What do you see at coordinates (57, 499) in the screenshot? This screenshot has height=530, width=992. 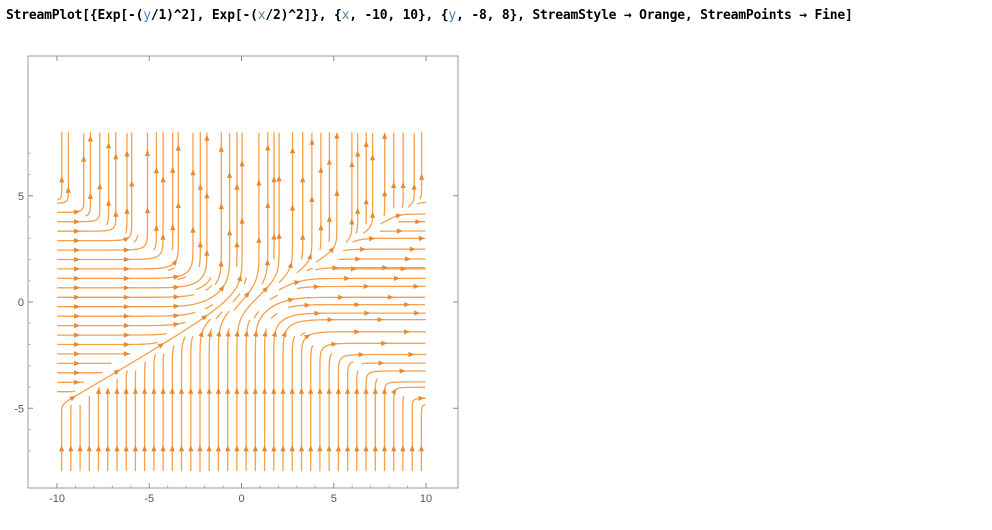 I see `x-tick-label: -10` at bounding box center [57, 499].